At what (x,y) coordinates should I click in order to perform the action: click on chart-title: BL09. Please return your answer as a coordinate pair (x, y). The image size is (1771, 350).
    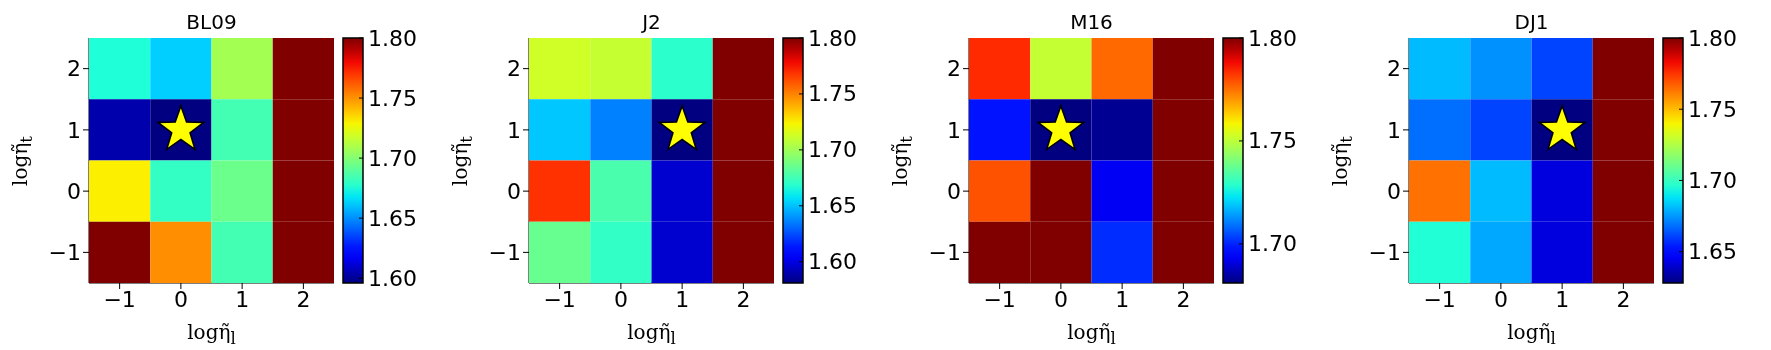
    Looking at the image, I should click on (211, 22).